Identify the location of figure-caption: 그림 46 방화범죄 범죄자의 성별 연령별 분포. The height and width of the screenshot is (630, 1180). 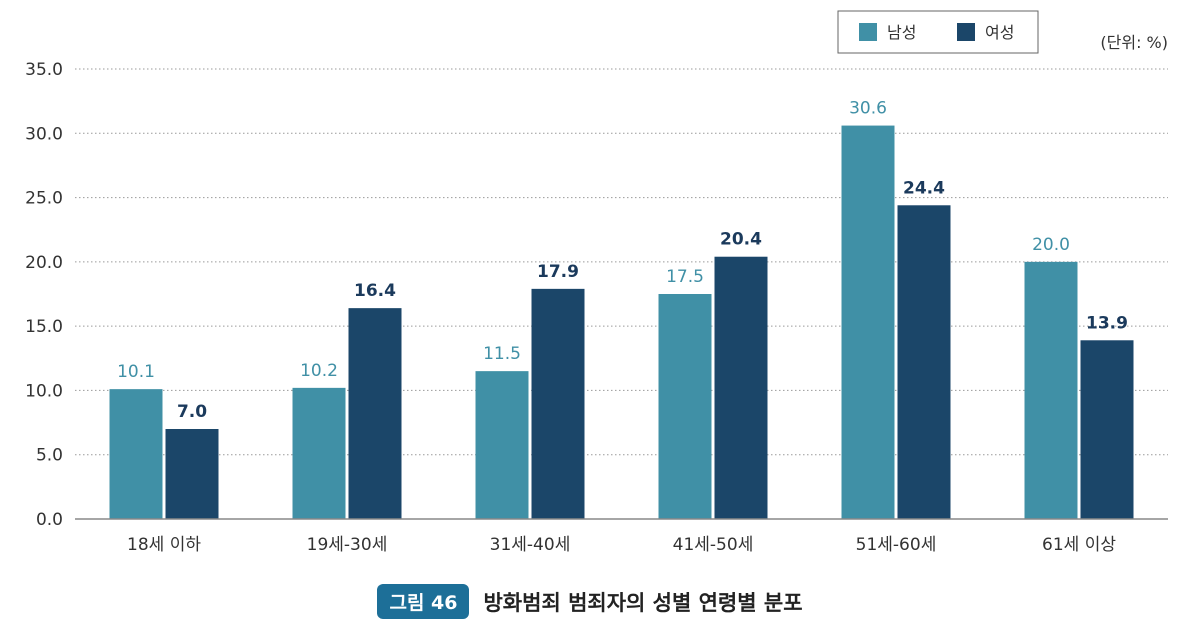
(590, 601).